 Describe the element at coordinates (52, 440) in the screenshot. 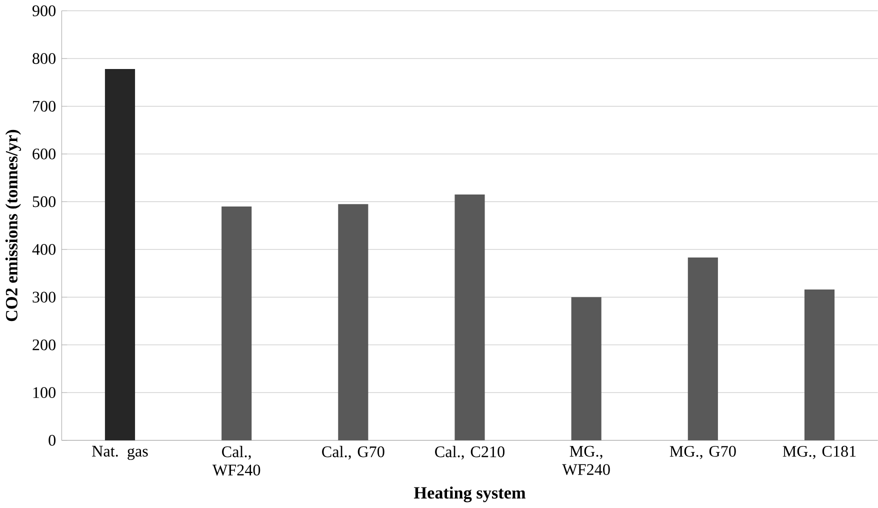

I see `y-tick-label: 0` at that location.